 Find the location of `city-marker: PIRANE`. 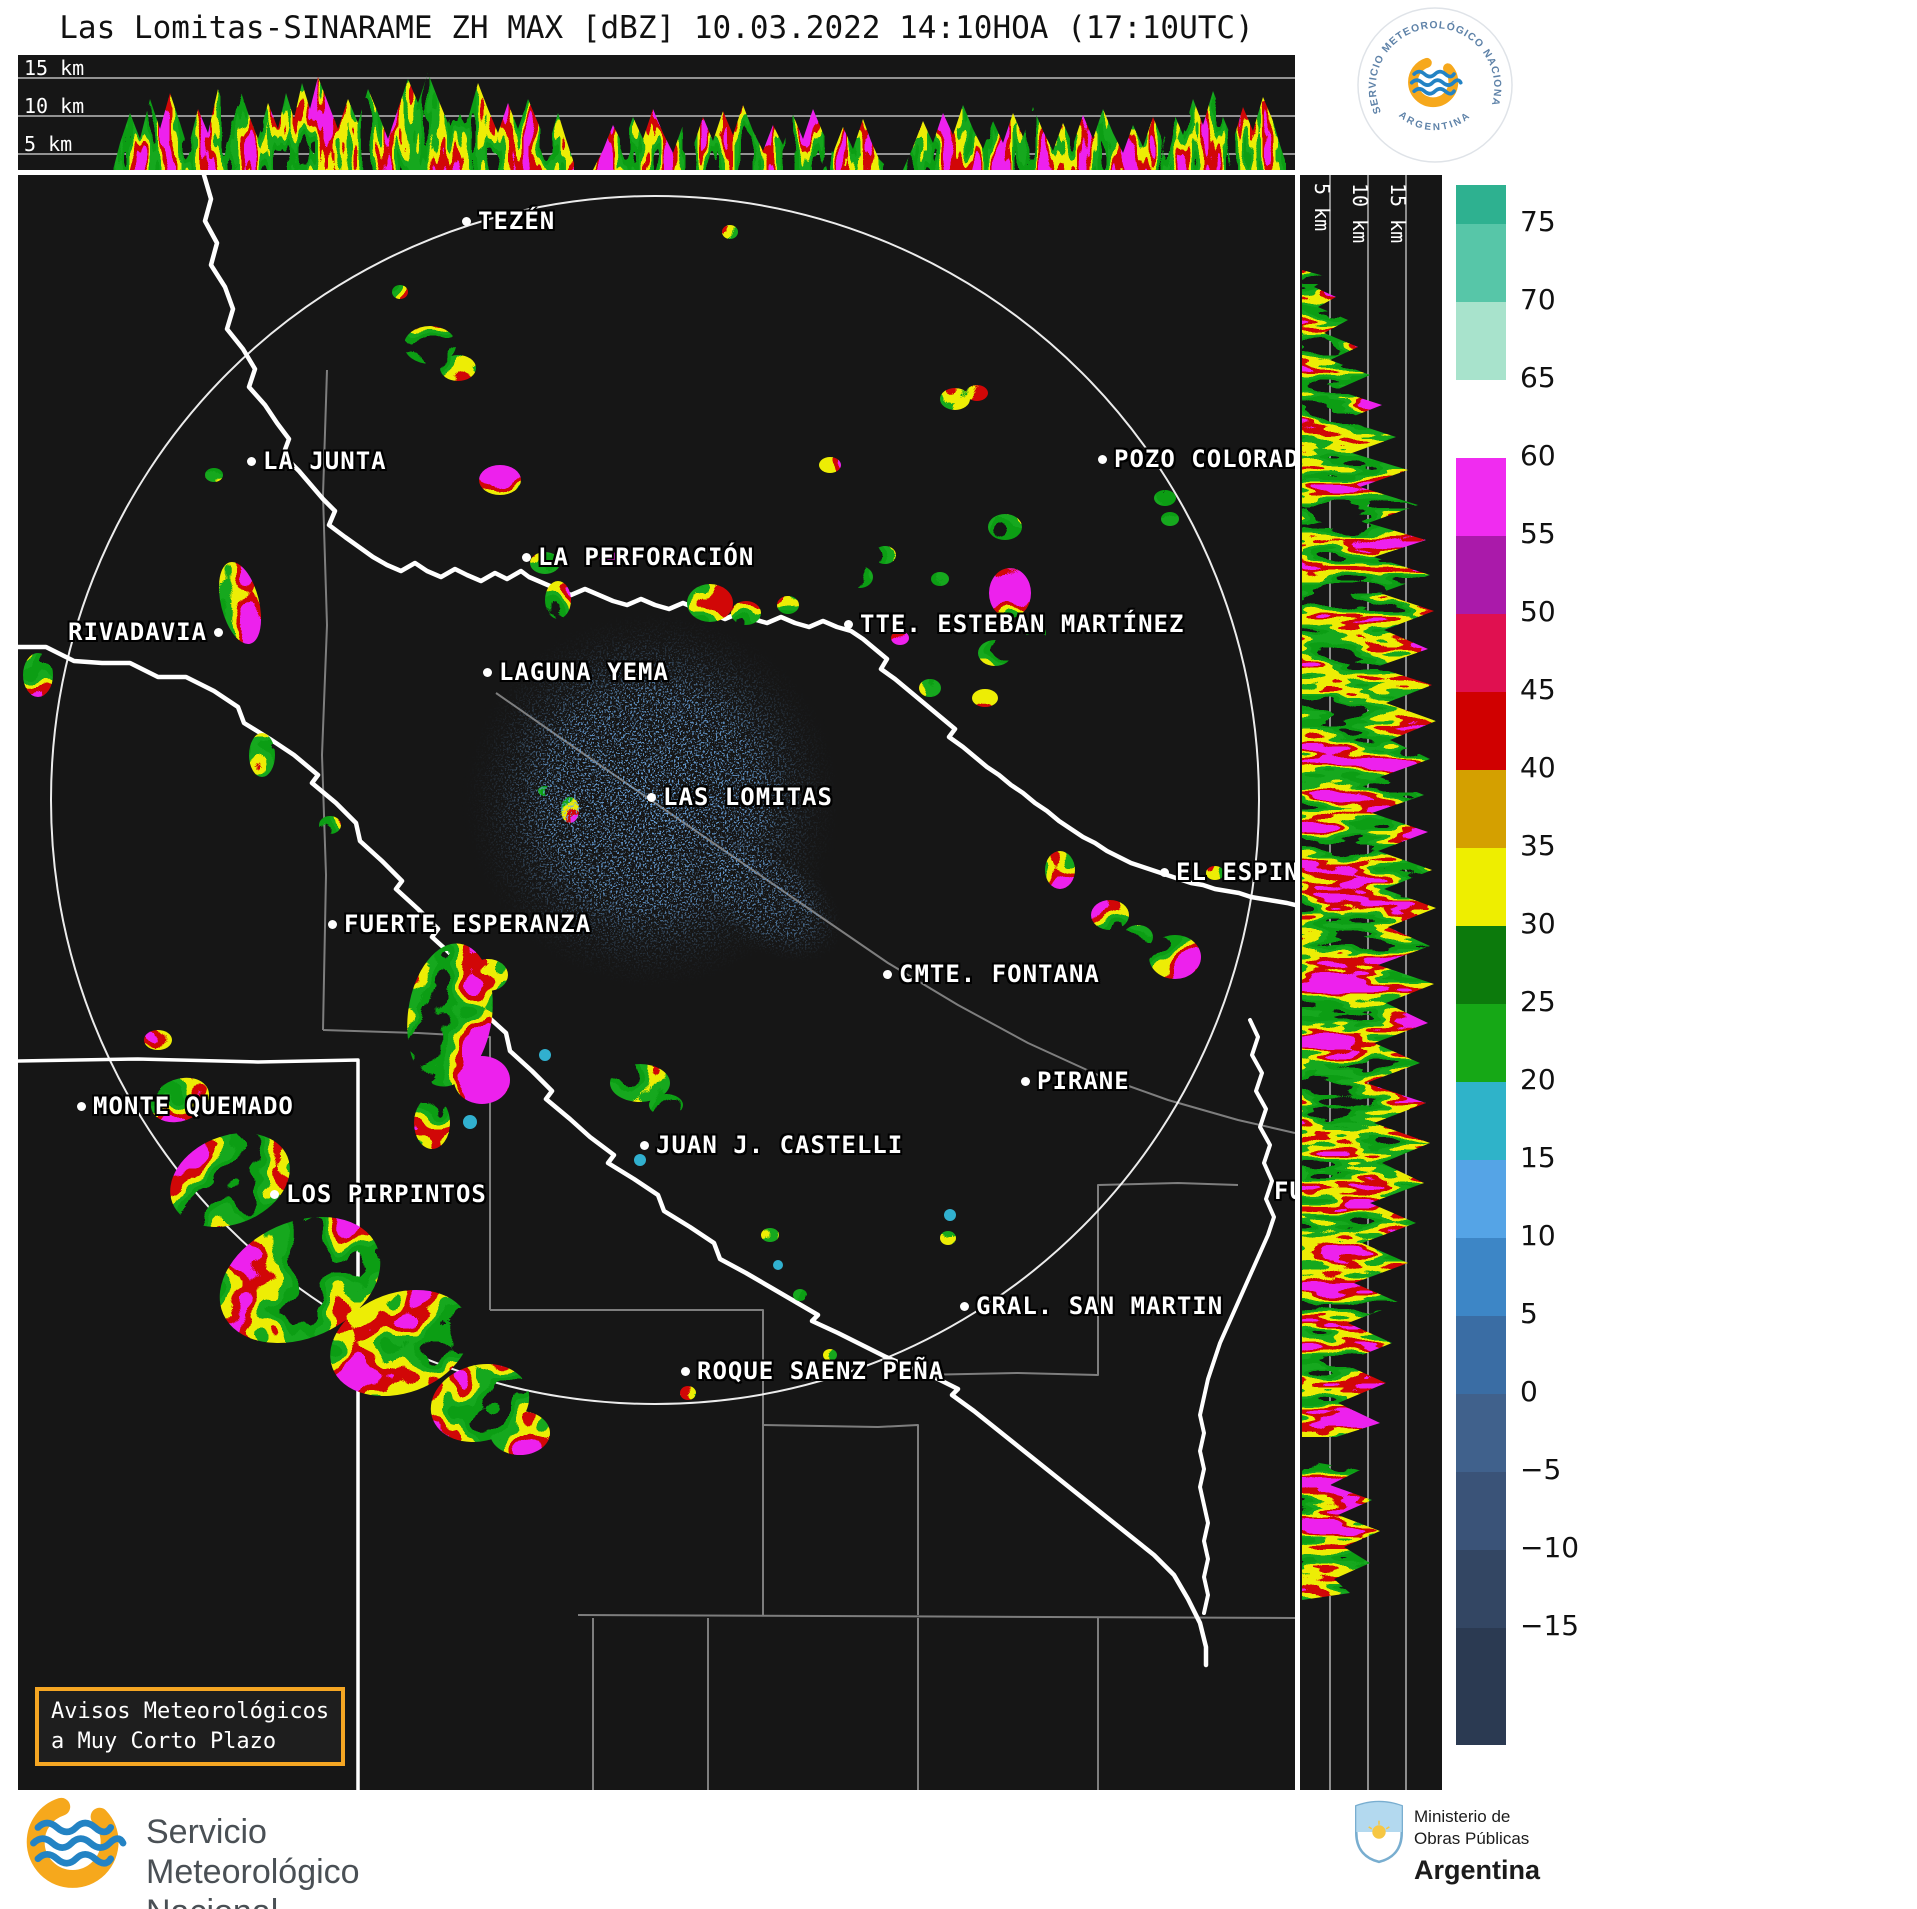

city-marker: PIRANE is located at coordinates (1075, 1081).